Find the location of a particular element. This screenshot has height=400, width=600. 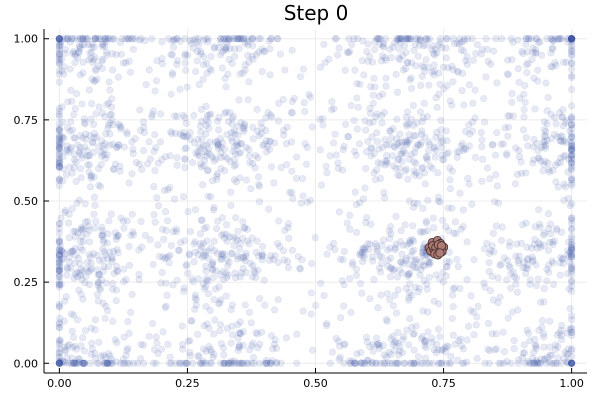

background-point-2096 is located at coordinates (320, 67).